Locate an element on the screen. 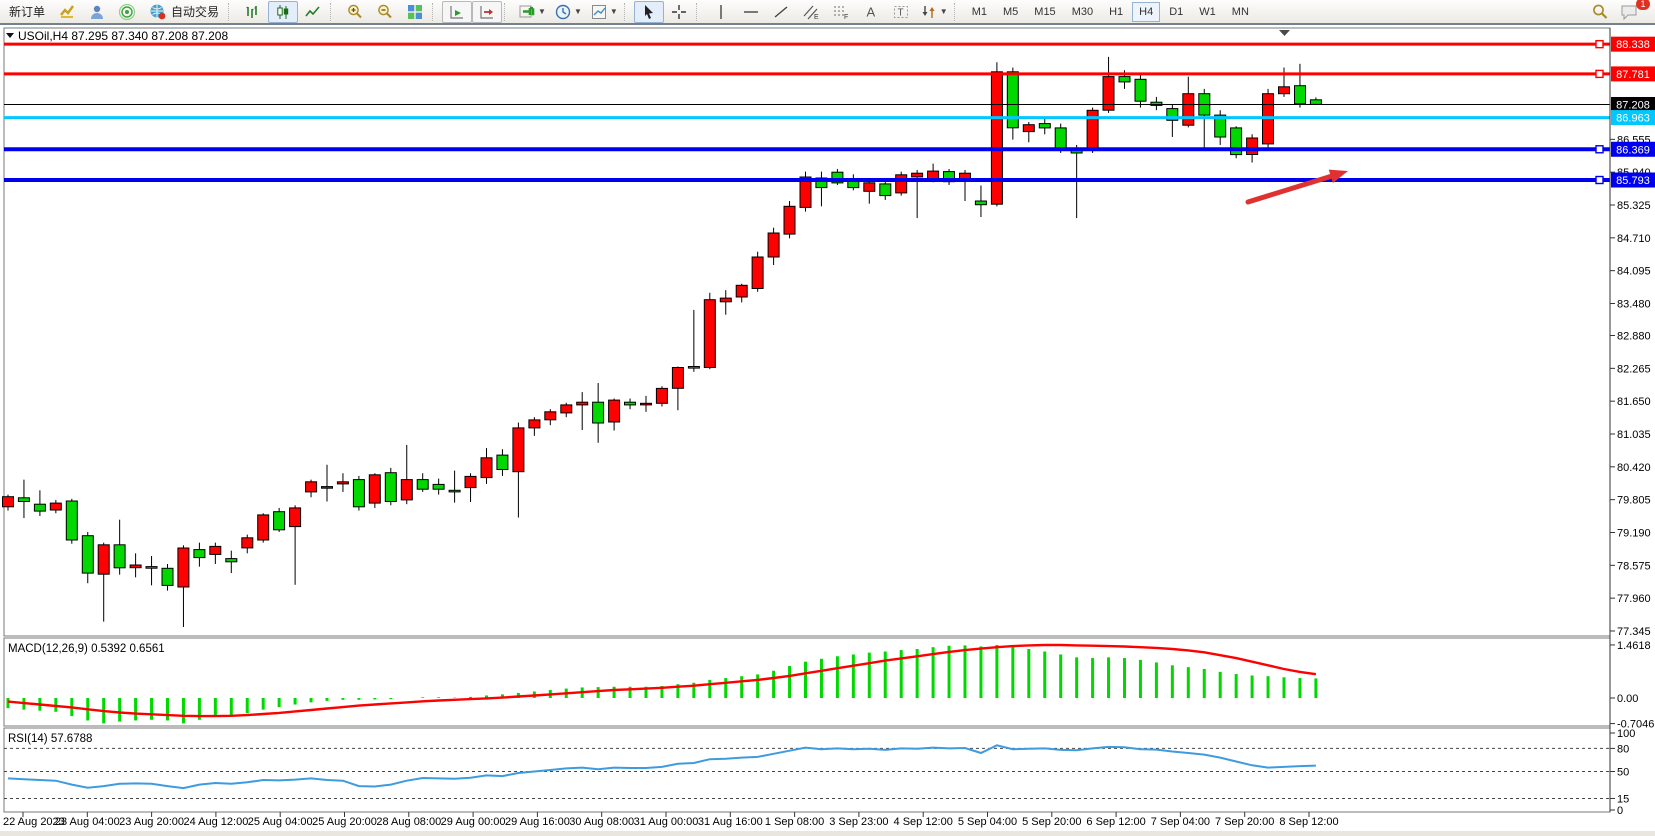  timeframe-button-m5: M5 is located at coordinates (1011, 11).